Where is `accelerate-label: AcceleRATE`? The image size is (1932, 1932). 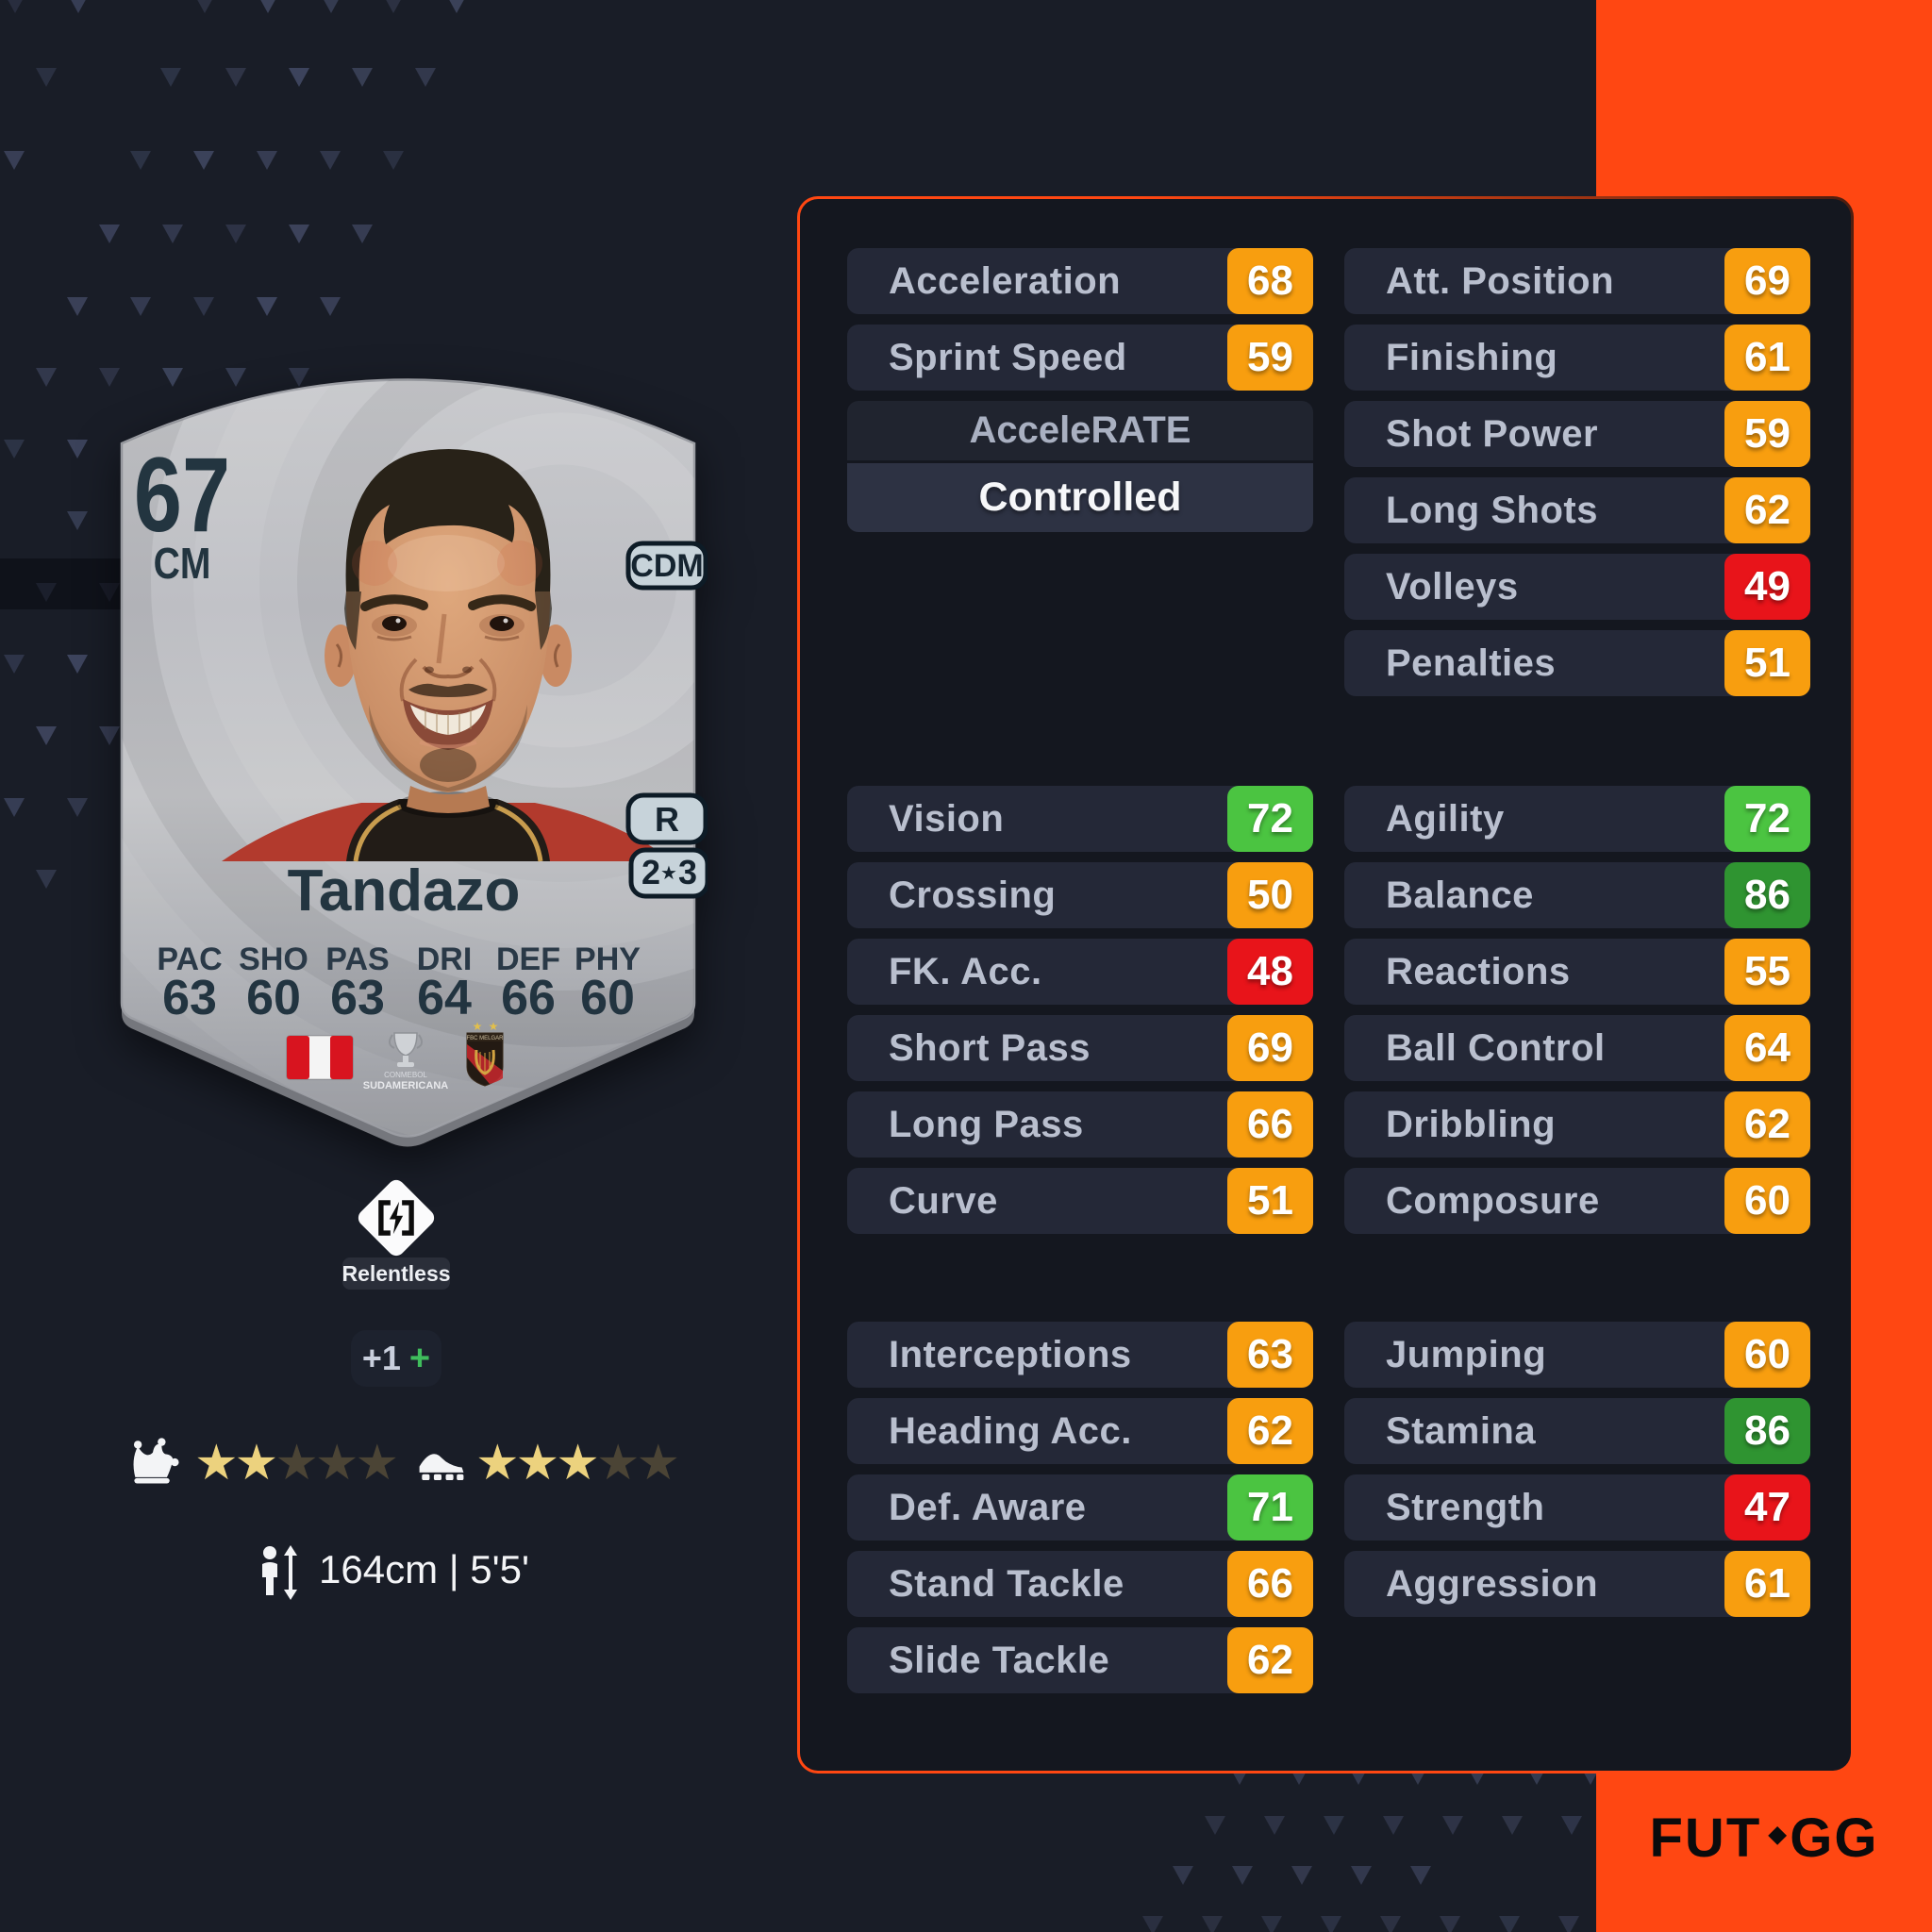
accelerate-label: AcceleRATE is located at coordinates (1080, 431).